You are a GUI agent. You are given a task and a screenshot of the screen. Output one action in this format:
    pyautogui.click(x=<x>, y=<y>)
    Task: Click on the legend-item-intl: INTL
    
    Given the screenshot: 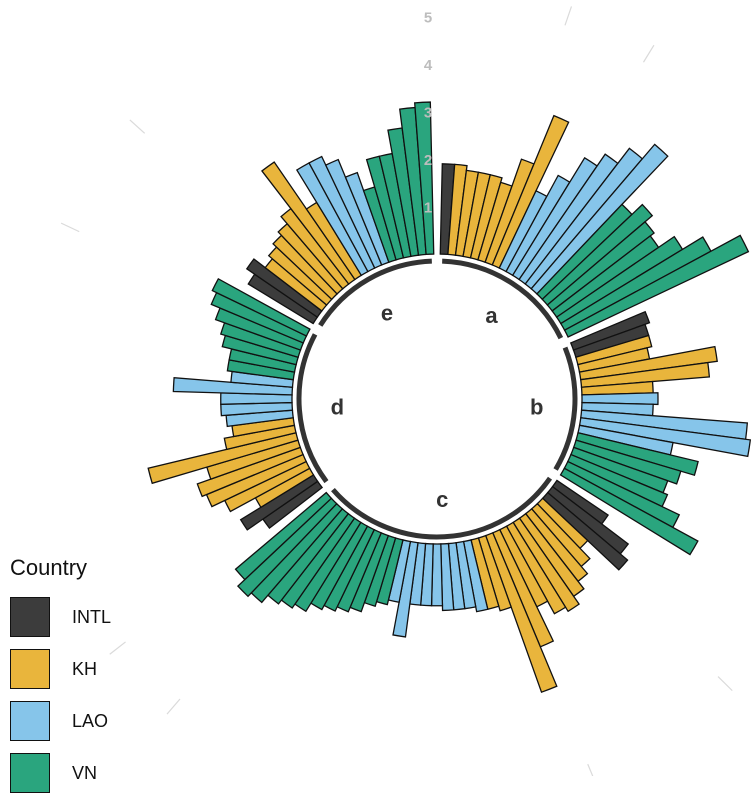 What is the action you would take?
    pyautogui.click(x=85, y=617)
    